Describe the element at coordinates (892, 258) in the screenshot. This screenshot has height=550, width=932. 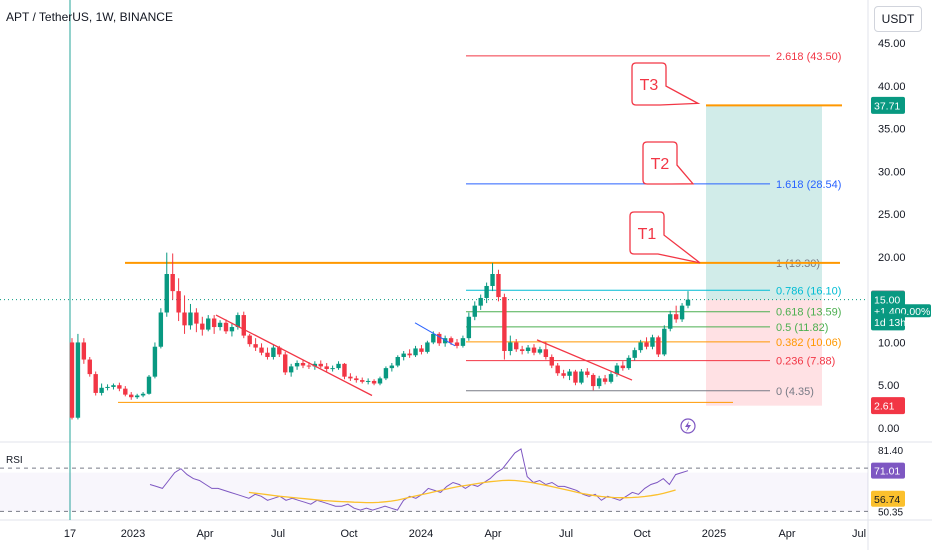
I see `price-tick-label: 20.00` at that location.